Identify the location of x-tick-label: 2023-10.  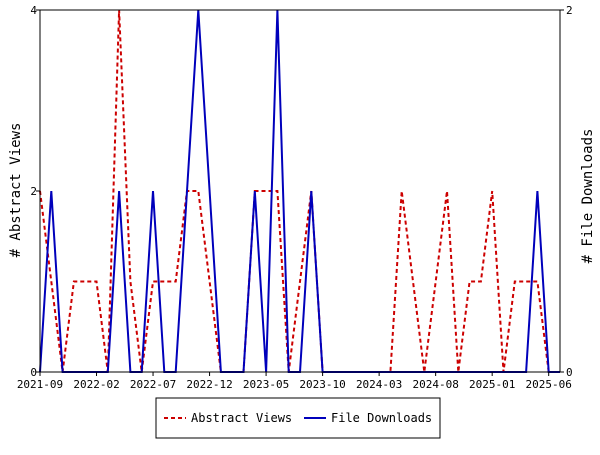
(322, 384).